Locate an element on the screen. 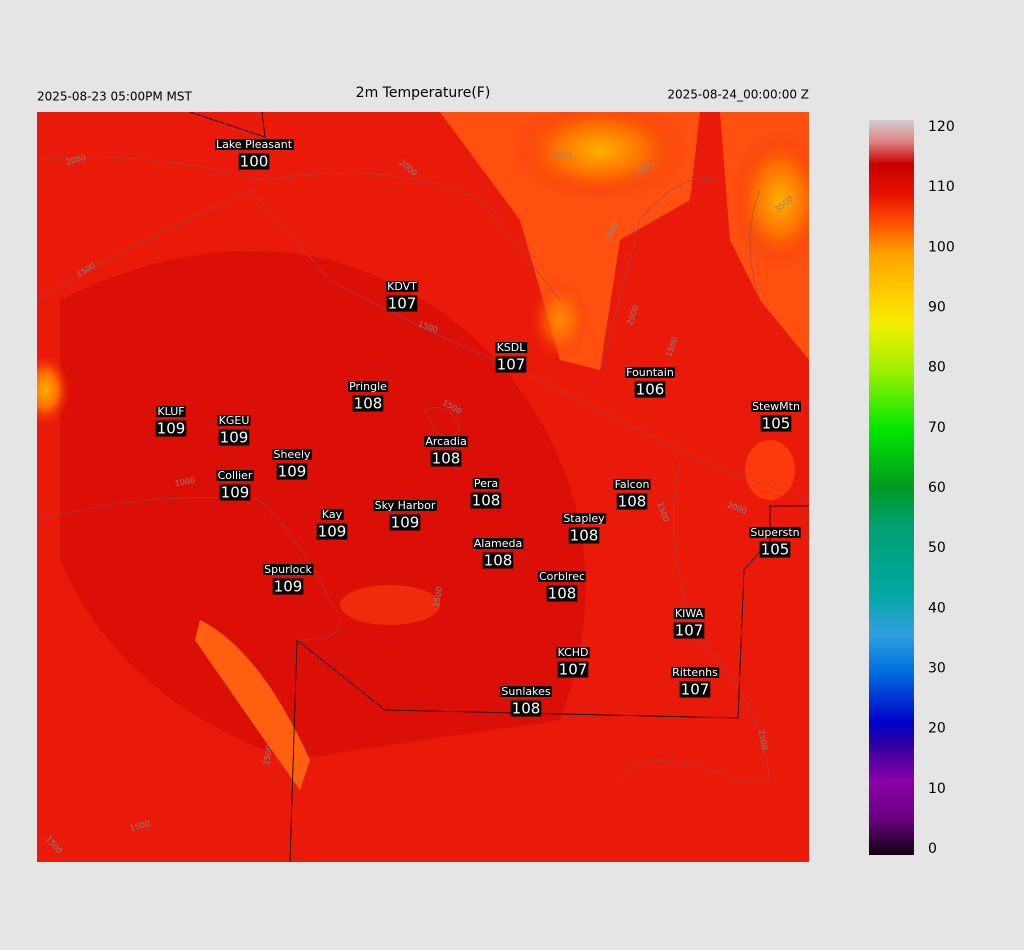 Image resolution: width=1024 pixels, height=950 pixels. colorbar-tick-label: 20 is located at coordinates (937, 729).